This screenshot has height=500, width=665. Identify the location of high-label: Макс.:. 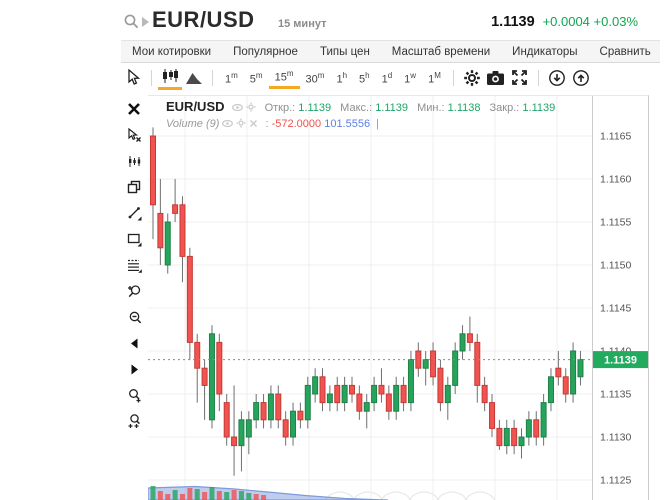
(356, 108).